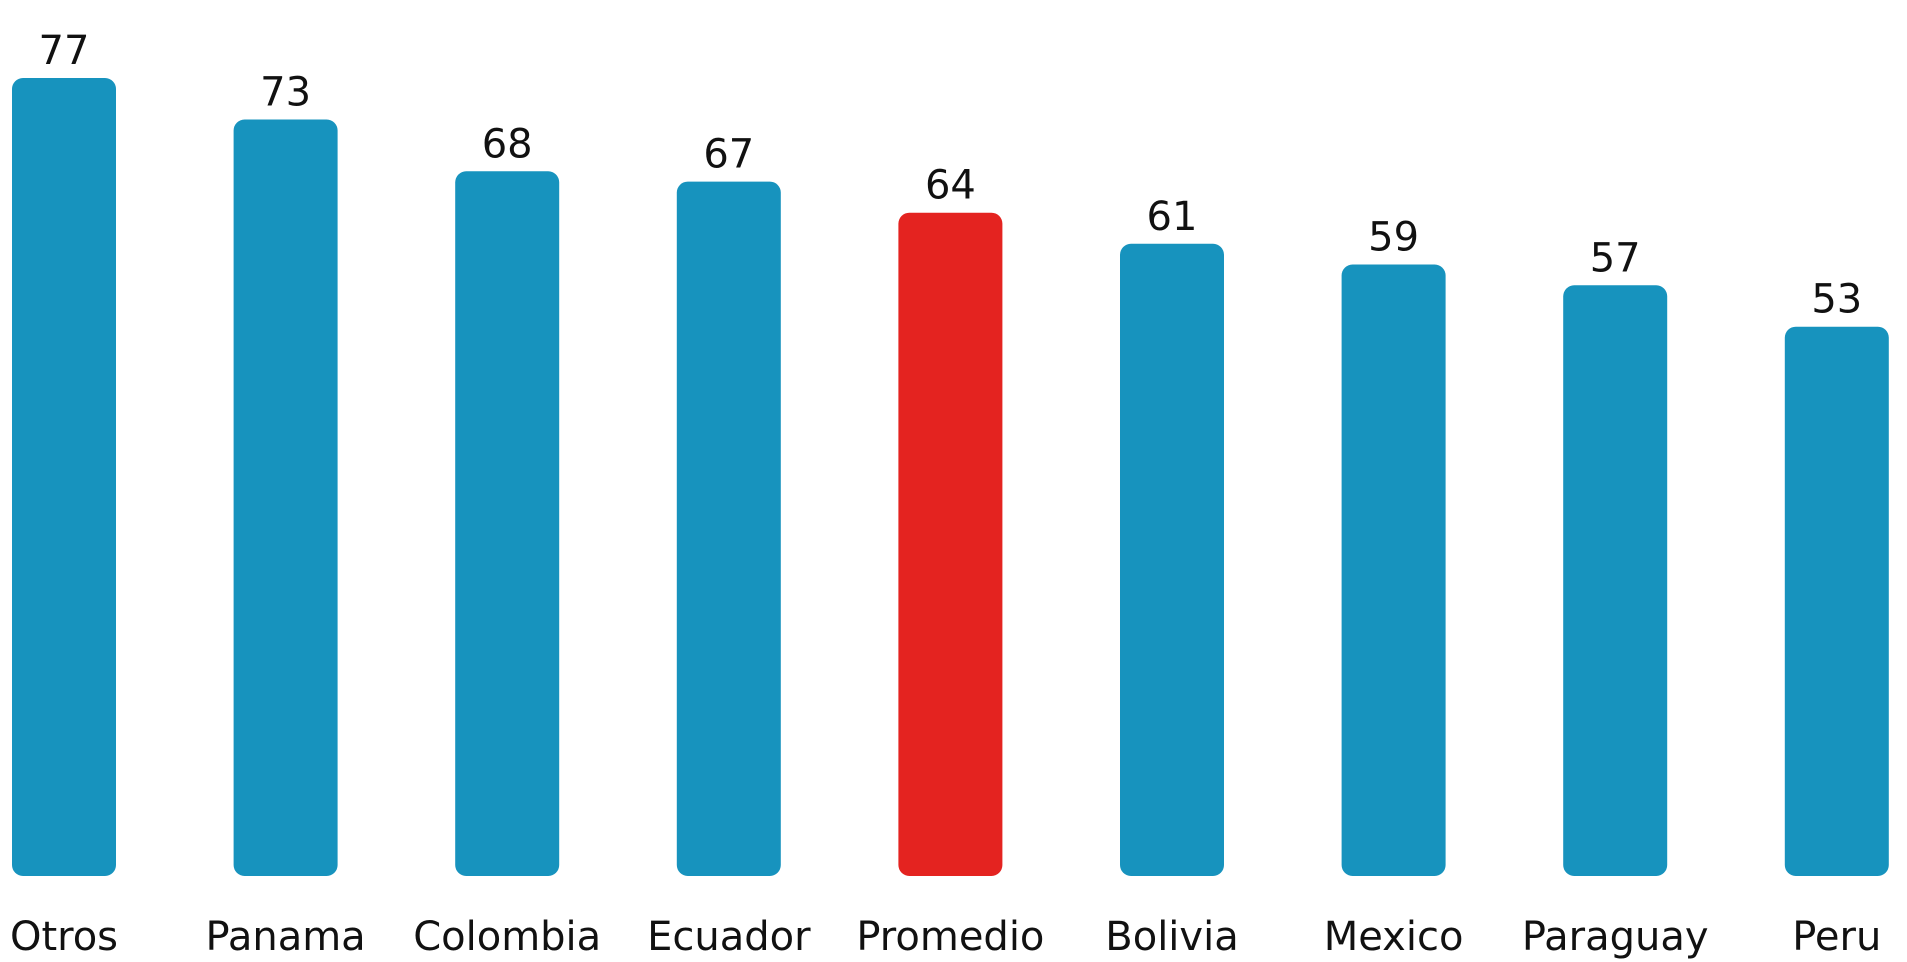  I want to click on category-label-promedio: Promedio, so click(950, 937).